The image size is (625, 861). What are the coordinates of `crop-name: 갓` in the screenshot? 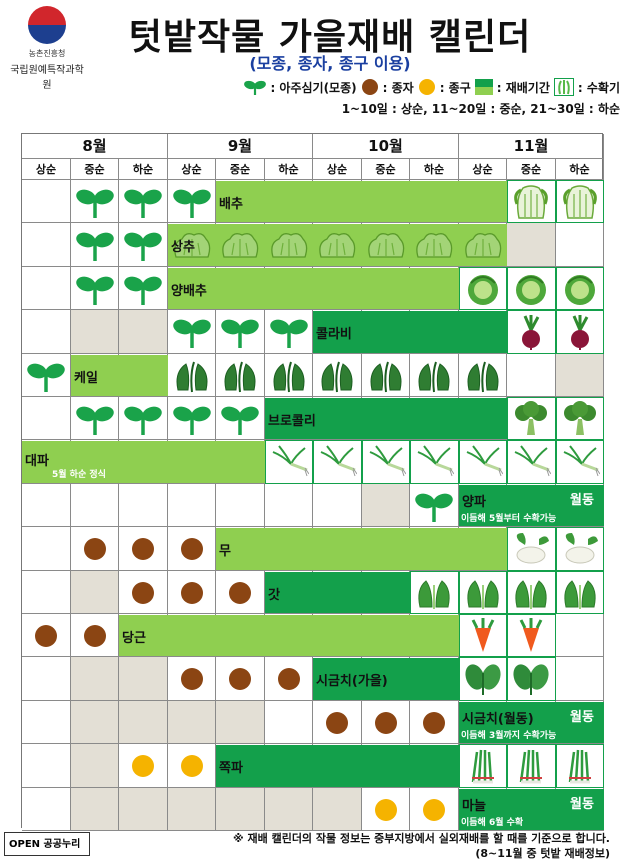 It's located at (274, 595).